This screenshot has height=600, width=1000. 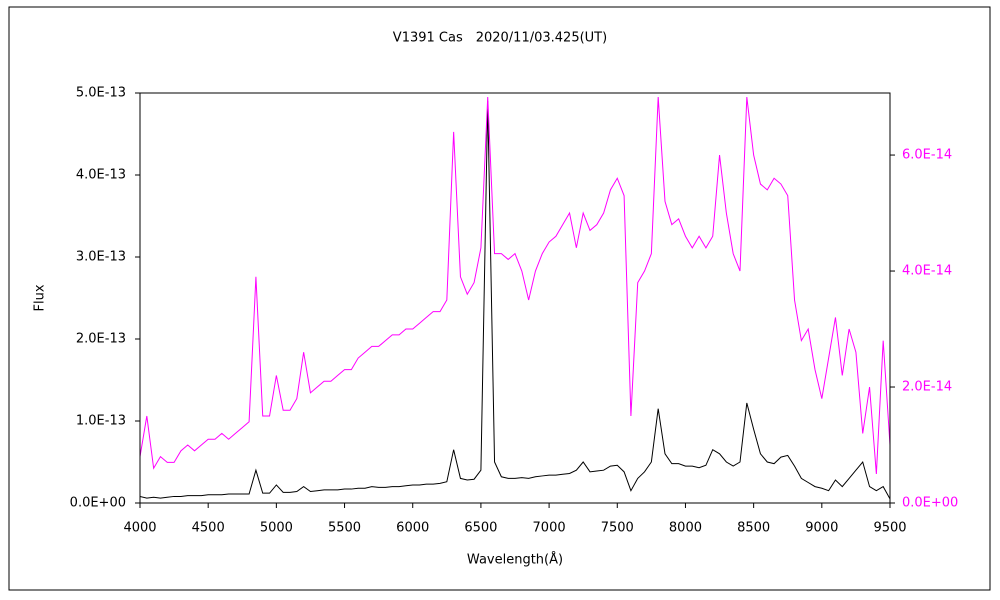 What do you see at coordinates (685, 528) in the screenshot?
I see `x-tick-label: 8000` at bounding box center [685, 528].